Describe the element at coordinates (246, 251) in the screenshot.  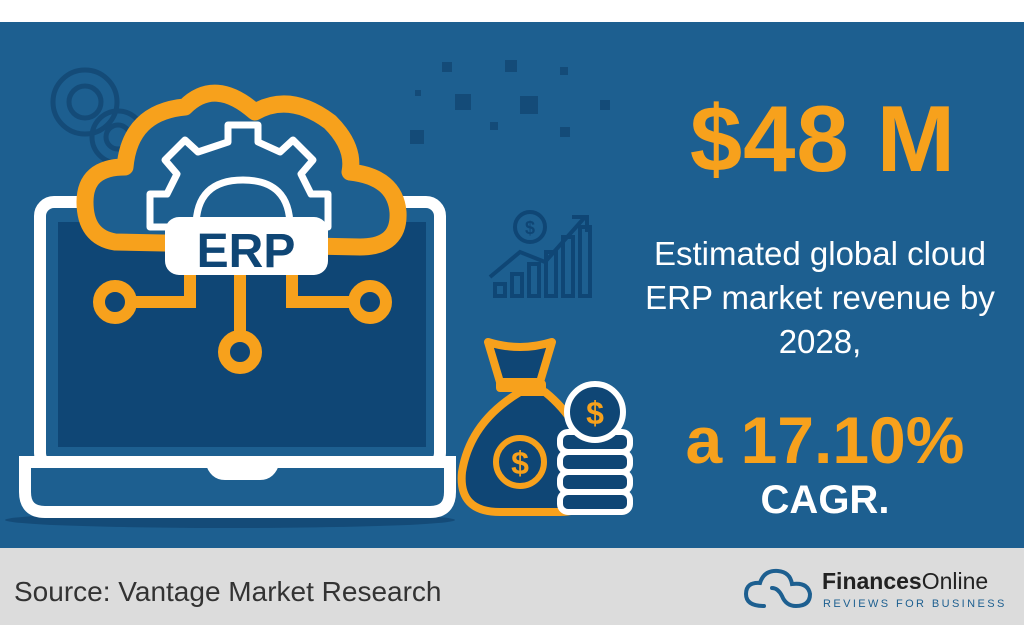
I see `erp-label: ERP` at that location.